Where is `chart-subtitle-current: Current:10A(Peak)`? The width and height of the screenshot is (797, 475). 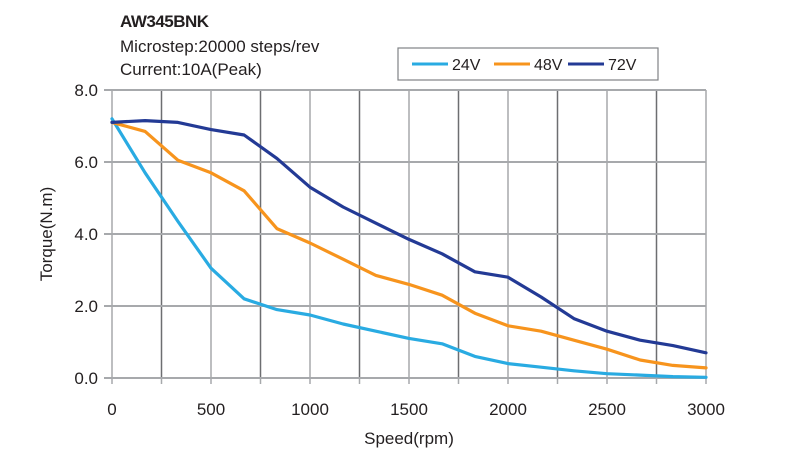
chart-subtitle-current: Current:10A(Peak) is located at coordinates (191, 69).